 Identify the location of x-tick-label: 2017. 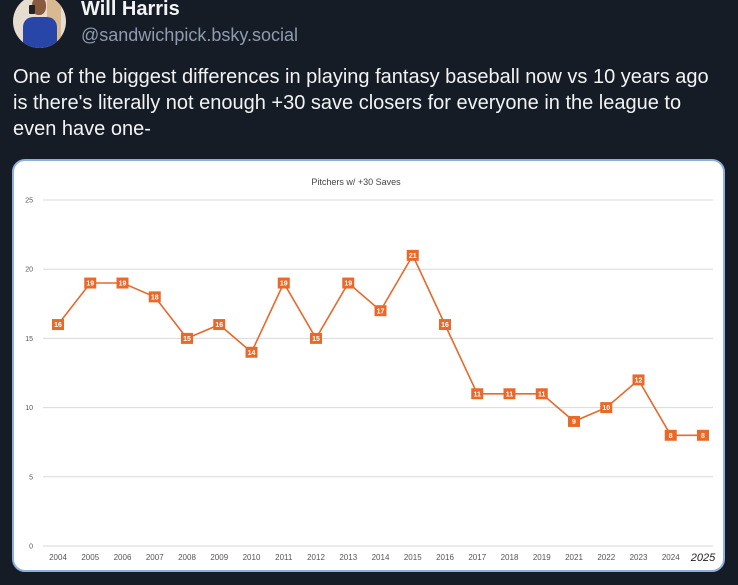
(477, 557).